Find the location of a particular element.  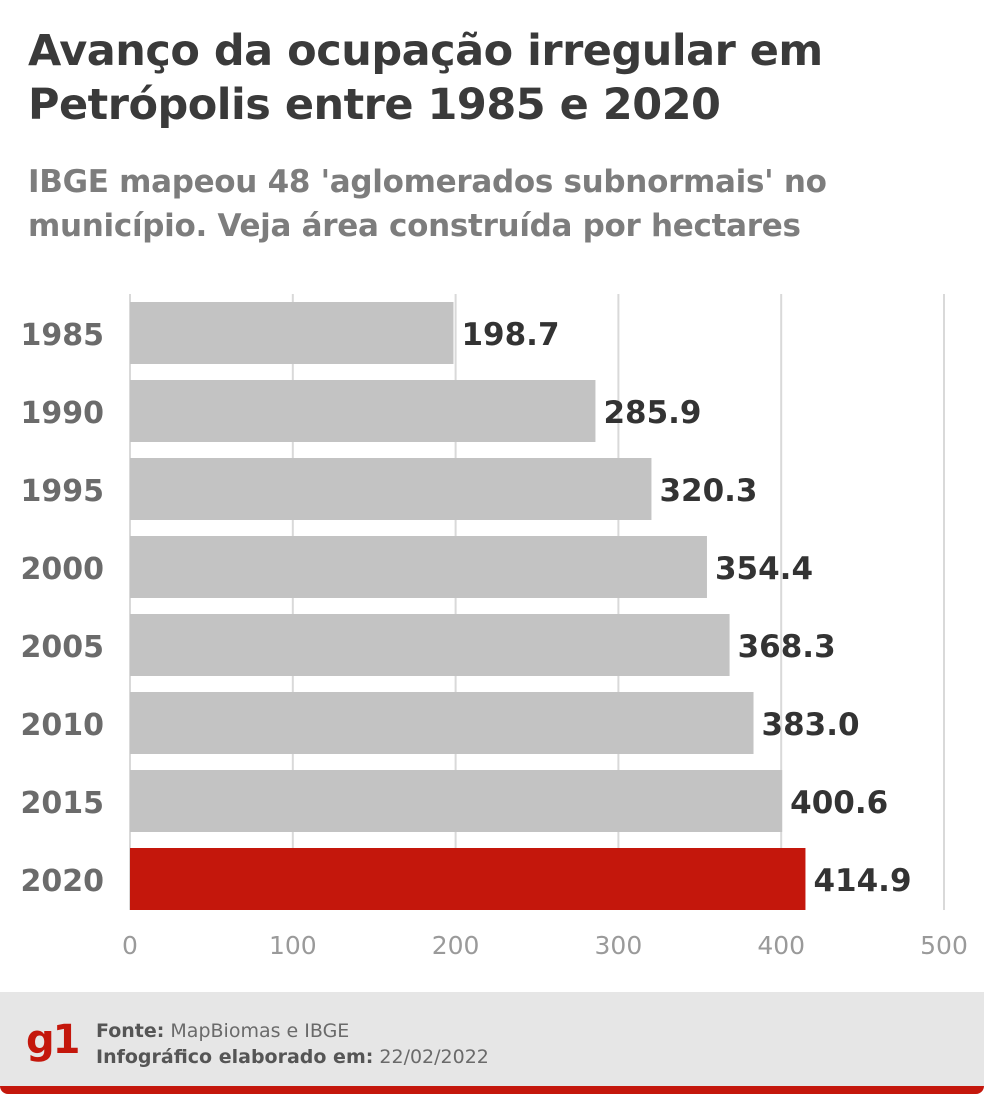

y-tick-label: 2005 is located at coordinates (63, 647).